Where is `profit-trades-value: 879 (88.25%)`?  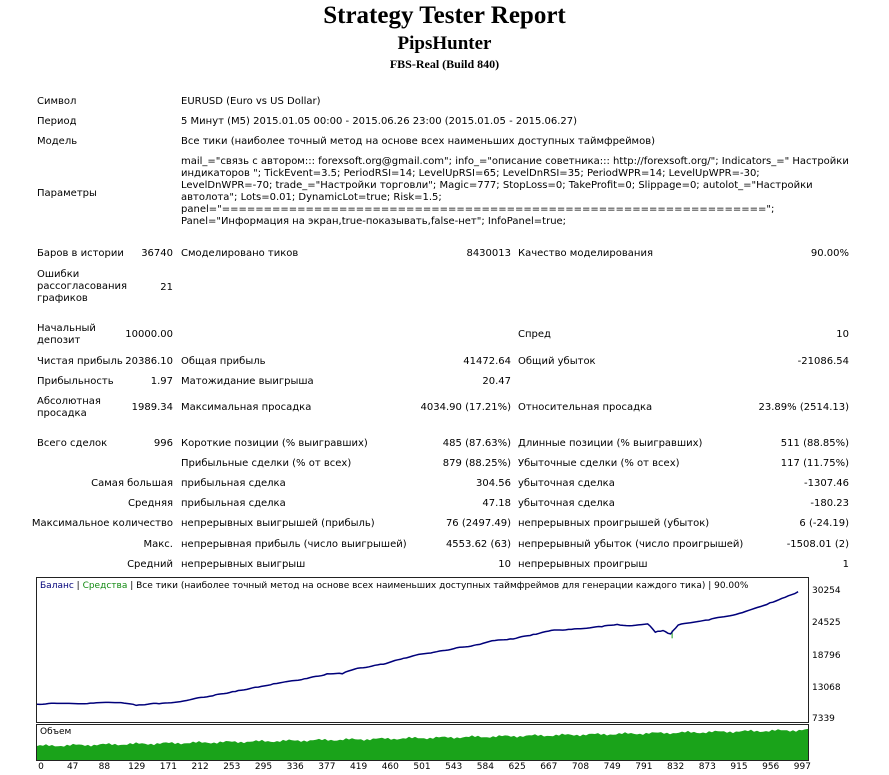
profit-trades-value: 879 (88.25%) is located at coordinates (476, 463).